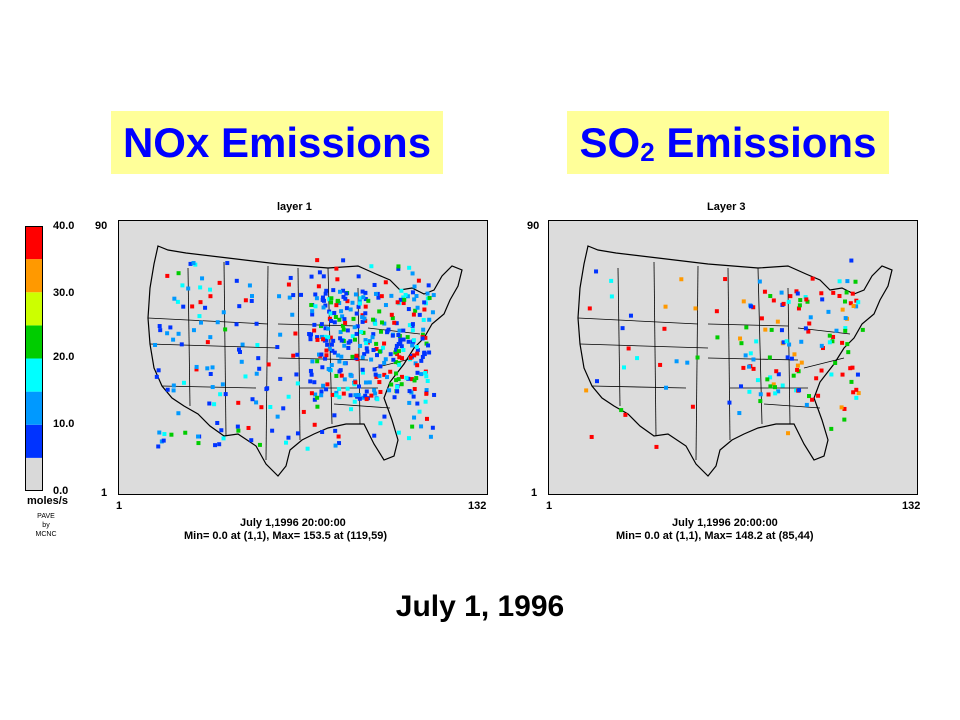 Image resolution: width=960 pixels, height=720 pixels. Describe the element at coordinates (477, 506) in the screenshot. I see `nox-x-right: 132` at that location.